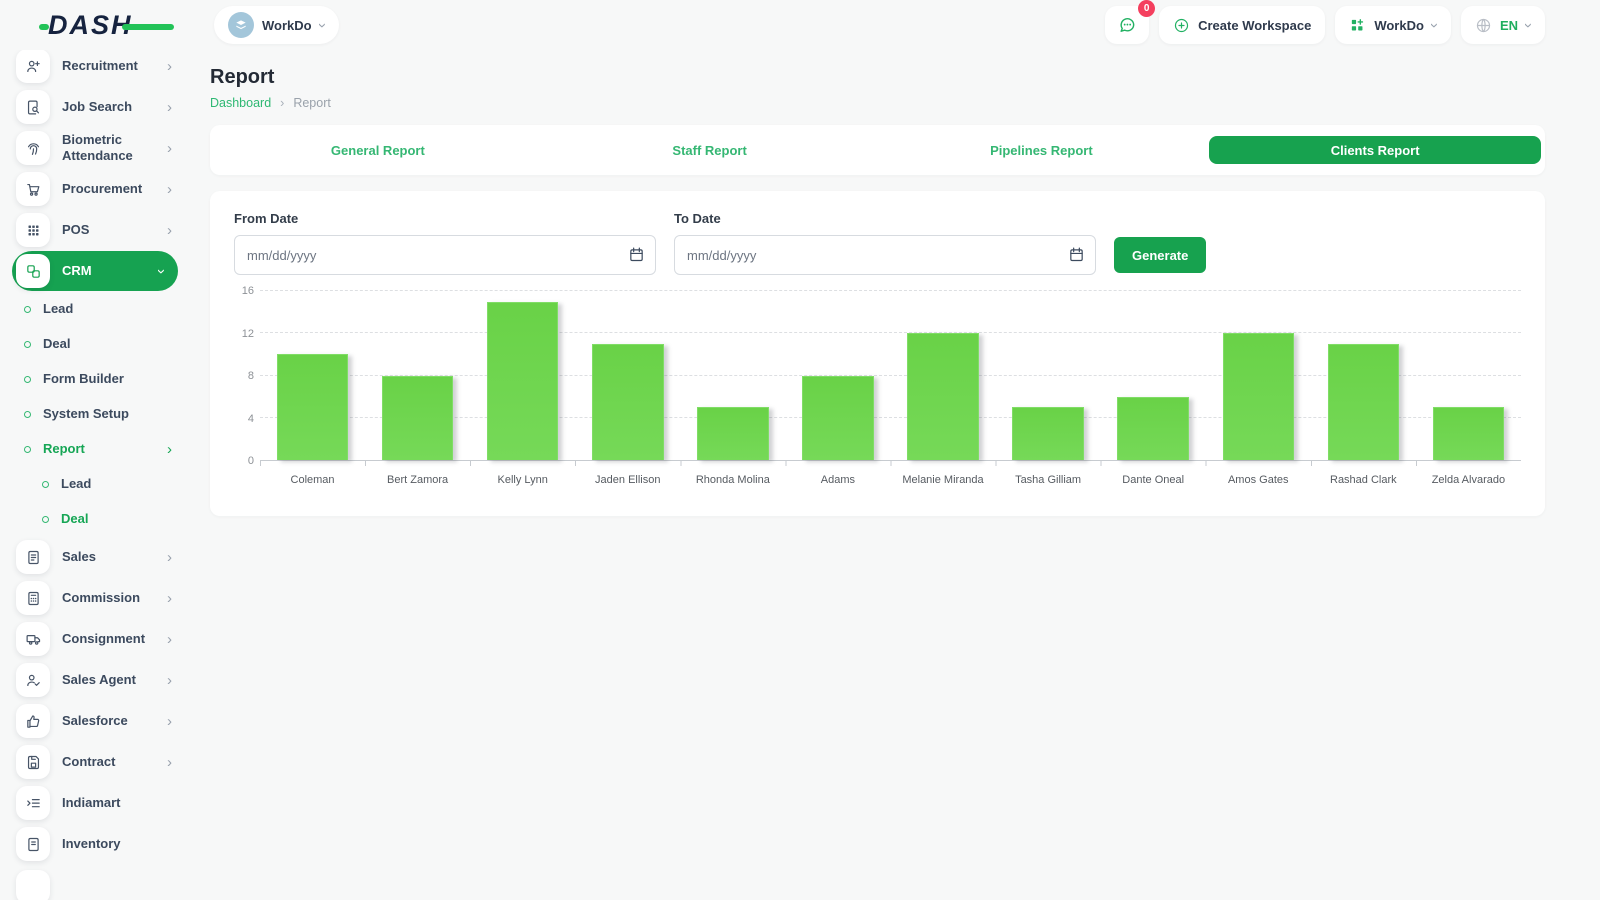  I want to click on sidebar-item-inventory: Inventory, so click(95, 844).